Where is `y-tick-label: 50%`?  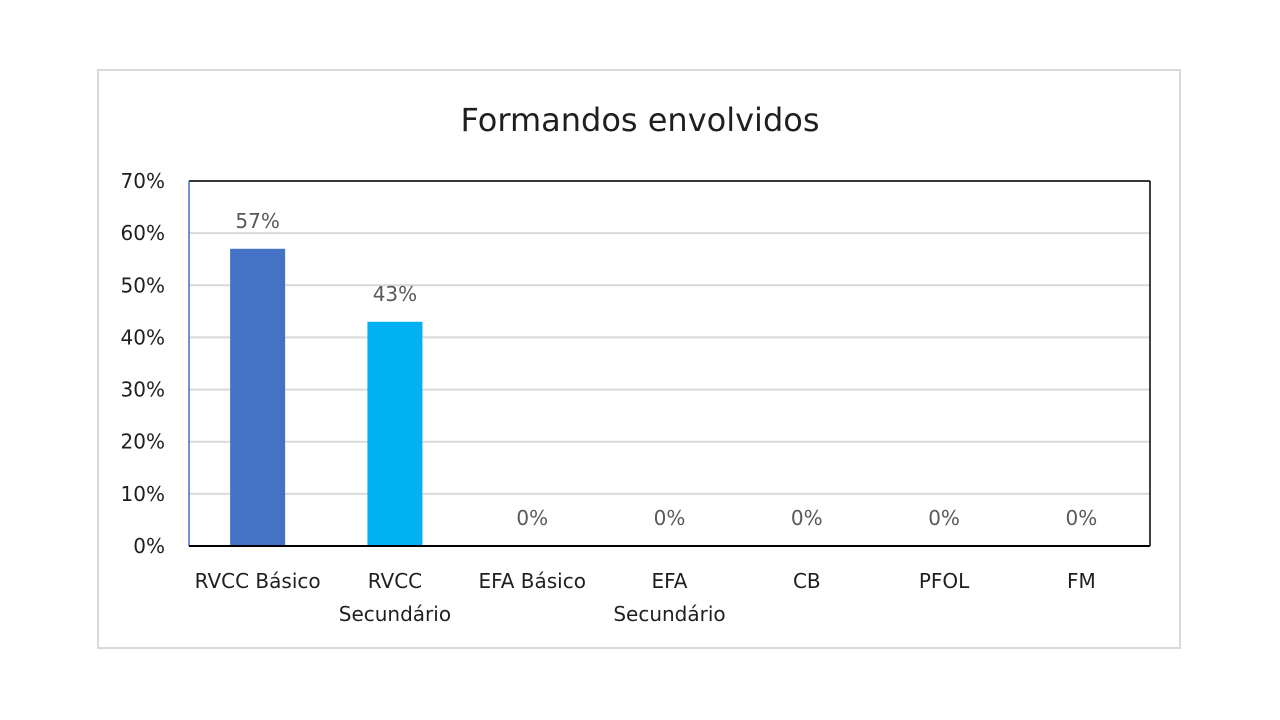
y-tick-label: 50% is located at coordinates (143, 285).